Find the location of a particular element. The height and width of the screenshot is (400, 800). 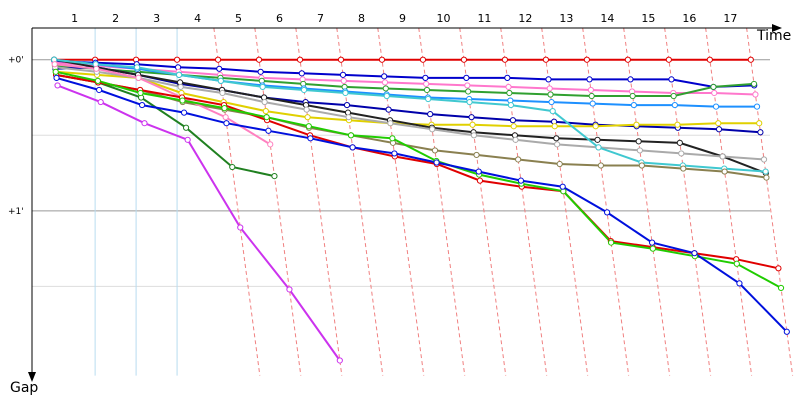

x-tick-label: 15 is located at coordinates (648, 18).